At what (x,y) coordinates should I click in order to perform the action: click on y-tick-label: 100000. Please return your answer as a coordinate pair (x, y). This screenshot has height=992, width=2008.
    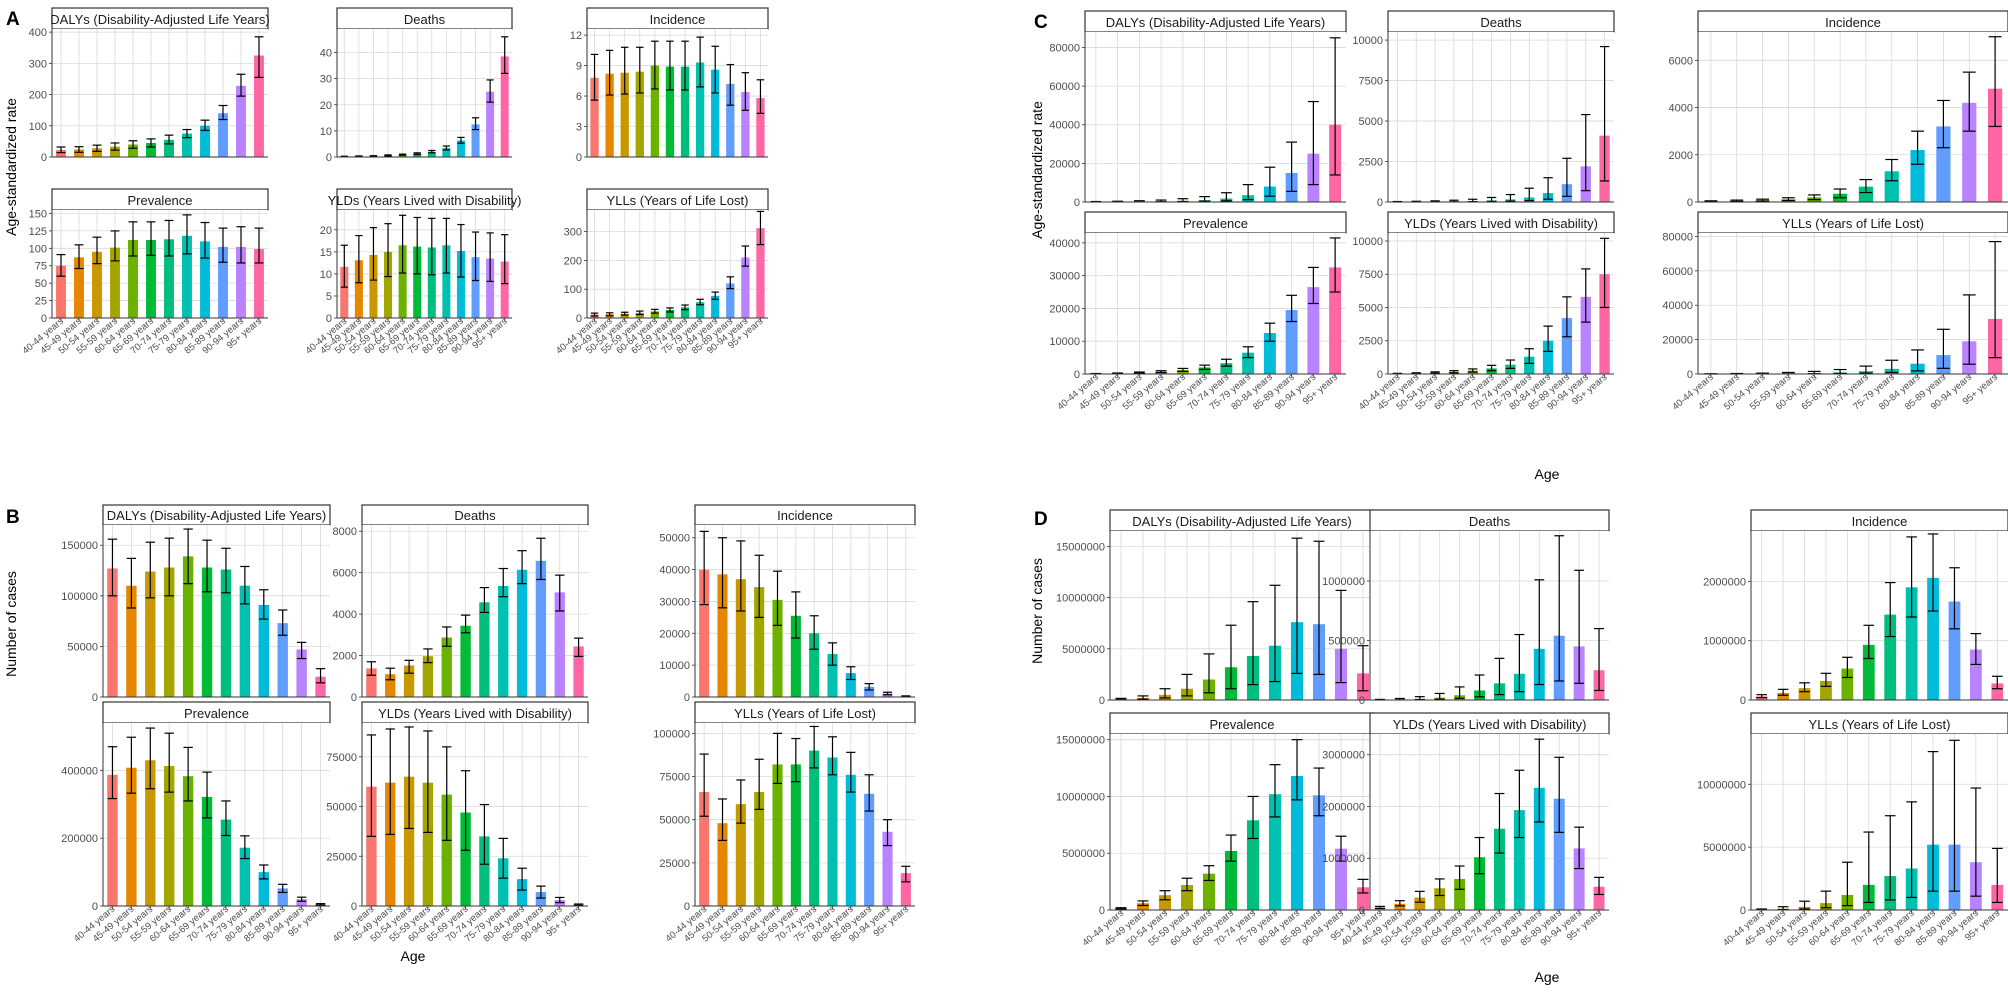
    Looking at the image, I should click on (671, 734).